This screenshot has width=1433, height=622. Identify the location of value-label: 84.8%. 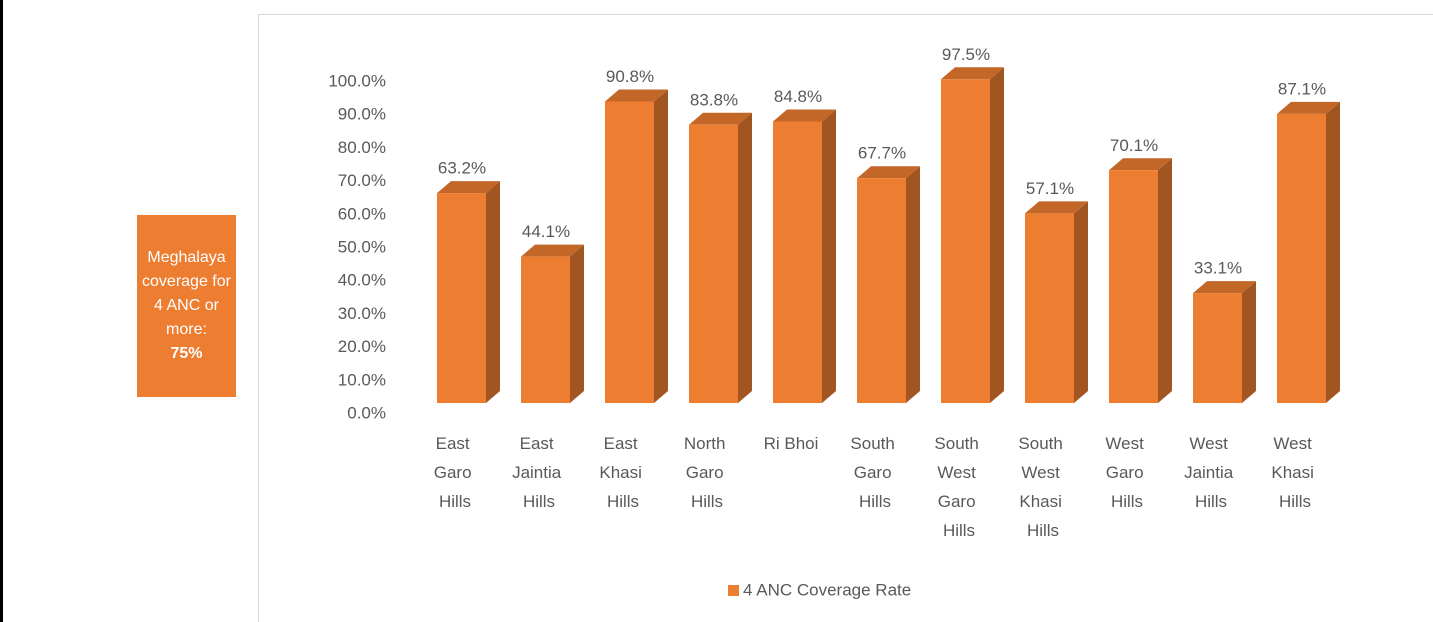
(798, 96).